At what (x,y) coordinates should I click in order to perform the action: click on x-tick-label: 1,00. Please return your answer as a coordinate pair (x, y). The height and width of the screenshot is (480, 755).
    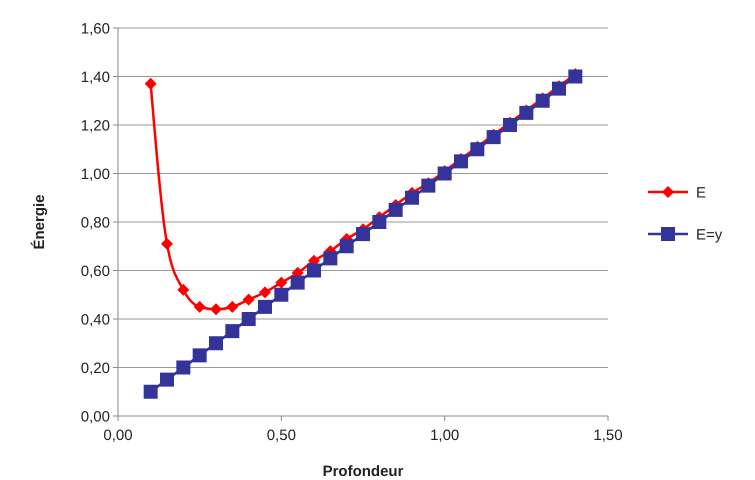
    Looking at the image, I should click on (445, 435).